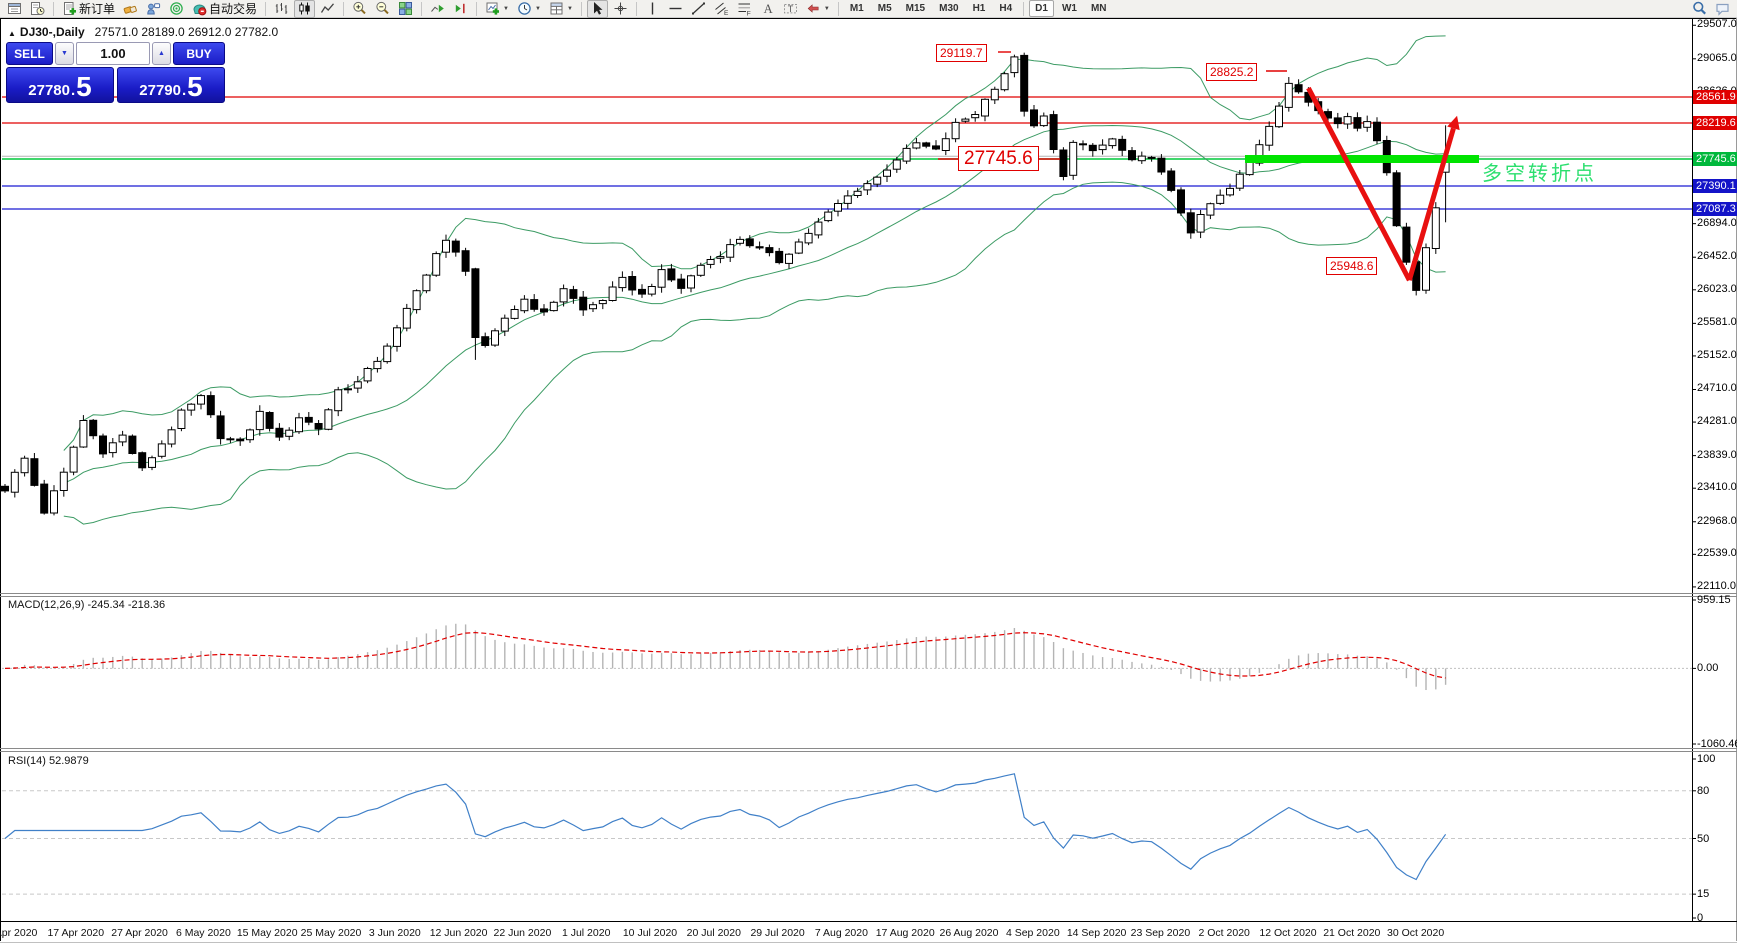  I want to click on signal-icon, so click(176, 9).